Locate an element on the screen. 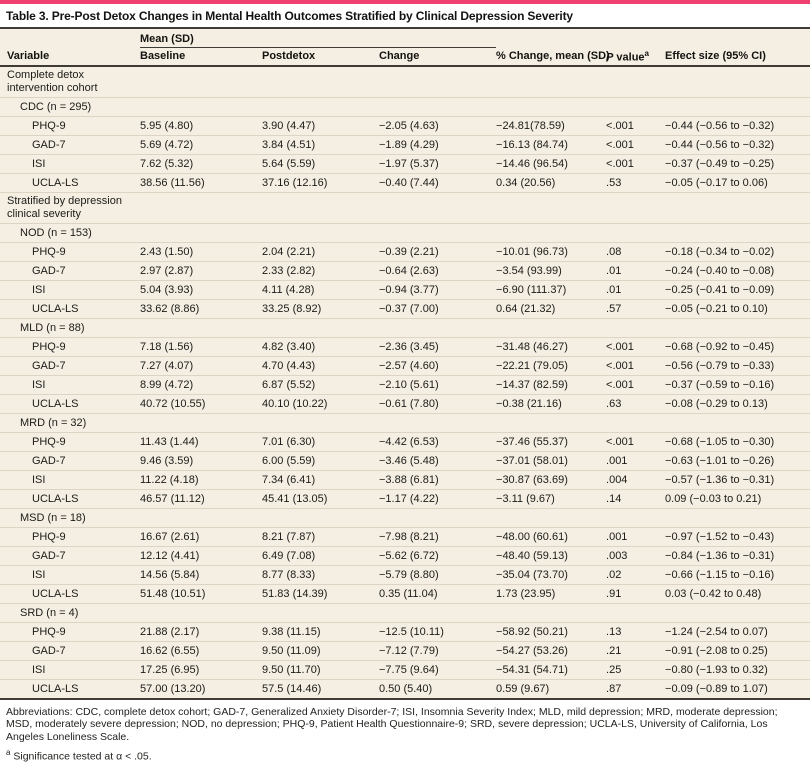 The image size is (810, 763). postdetox-cell: 33.25 (8.92) is located at coordinates (320, 309).